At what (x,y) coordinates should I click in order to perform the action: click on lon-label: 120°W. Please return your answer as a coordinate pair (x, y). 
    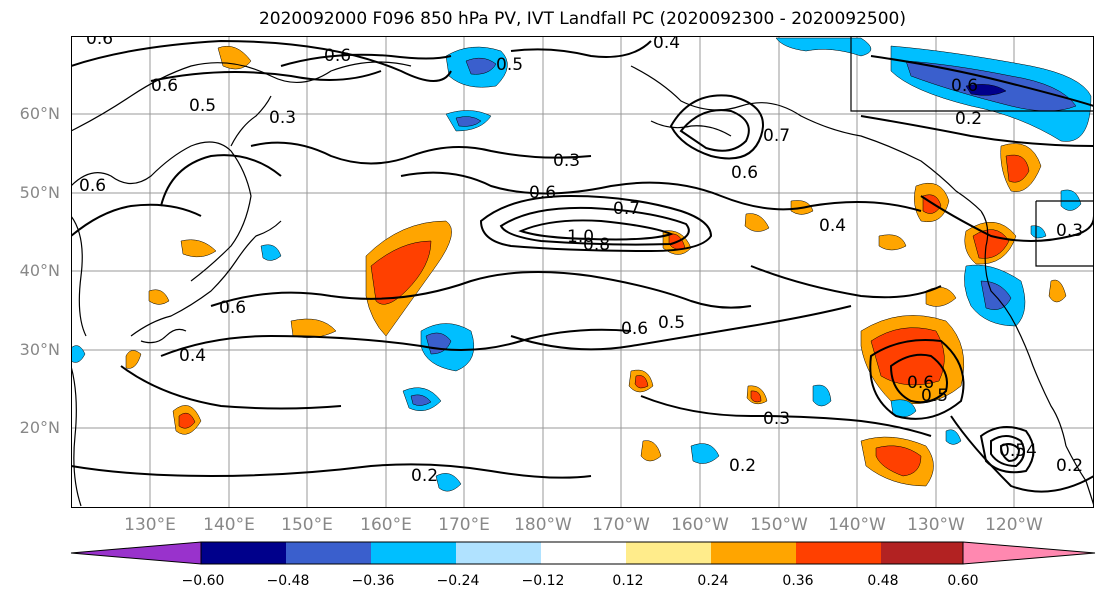
    Looking at the image, I should click on (1014, 525).